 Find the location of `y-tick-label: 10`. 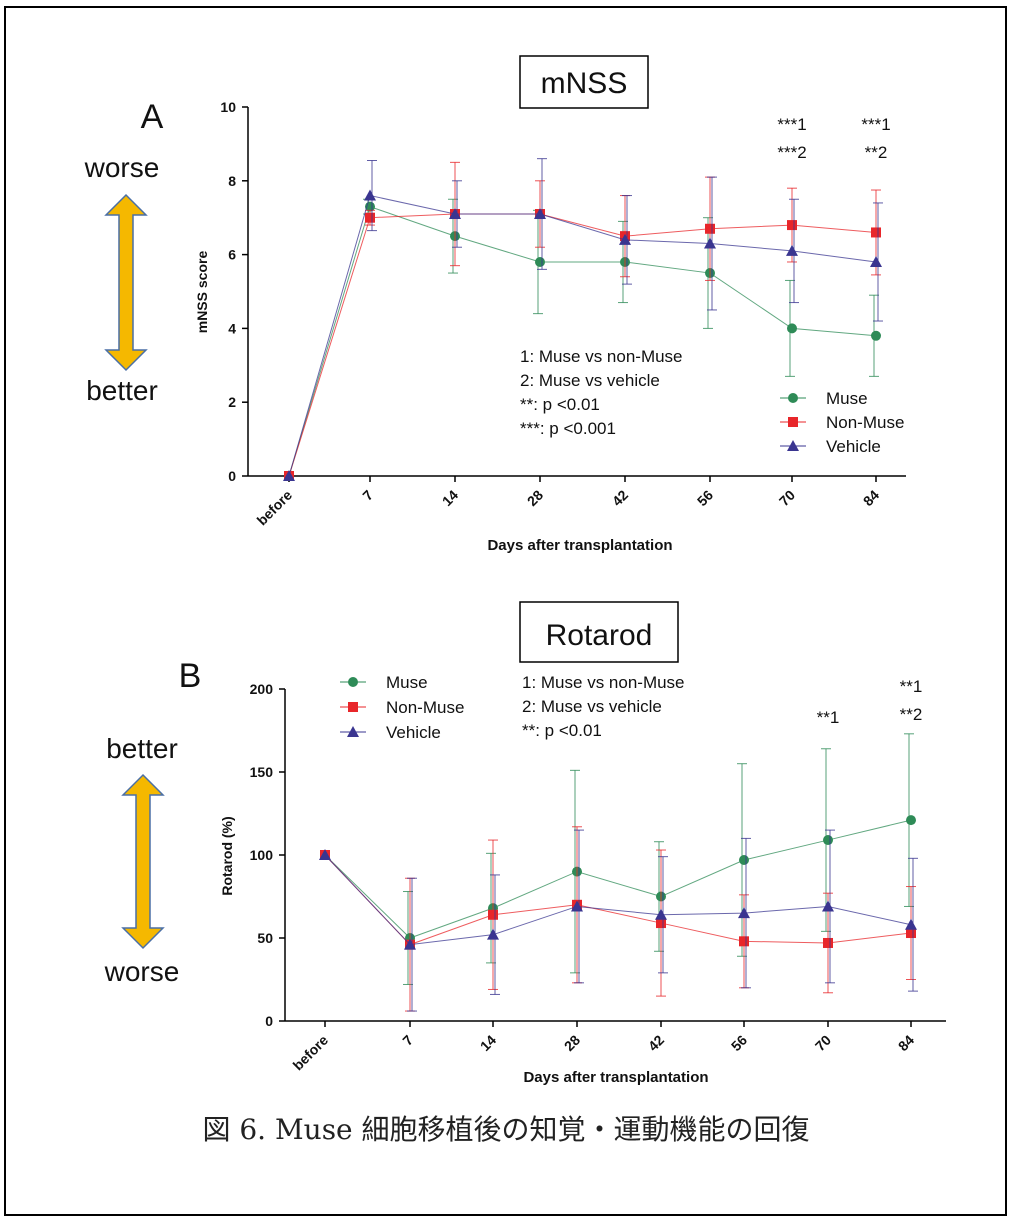

y-tick-label: 10 is located at coordinates (228, 107).